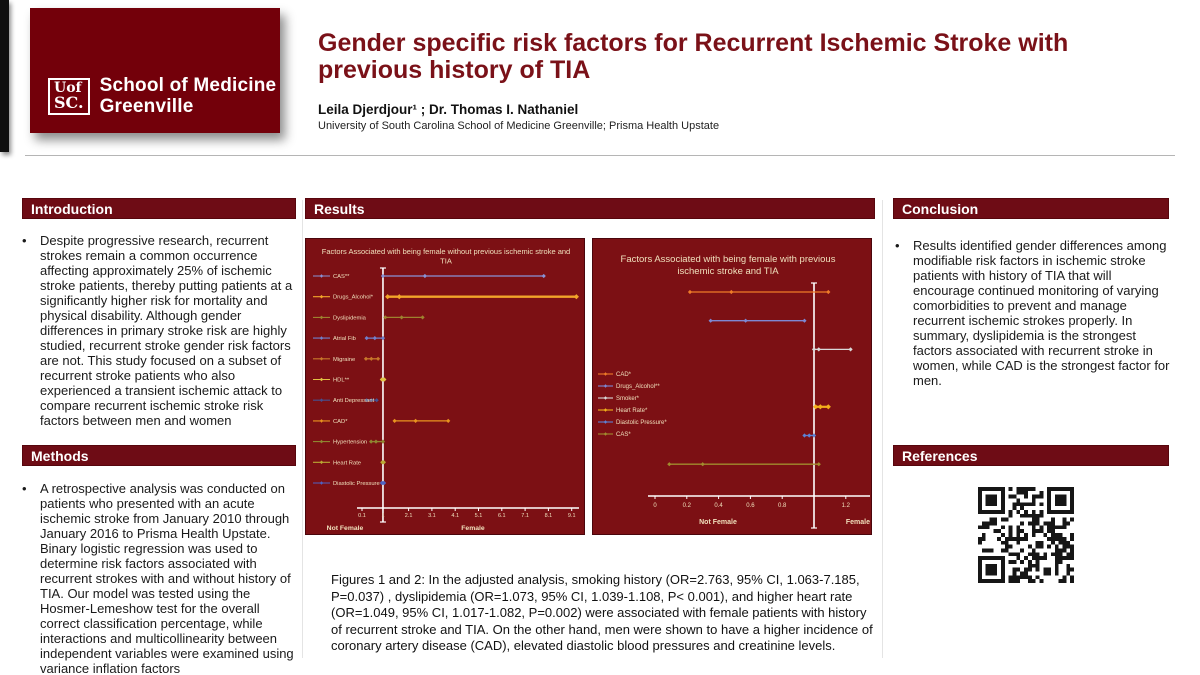  Describe the element at coordinates (331, 381) in the screenshot. I see `legend-entry: HDL**` at that location.